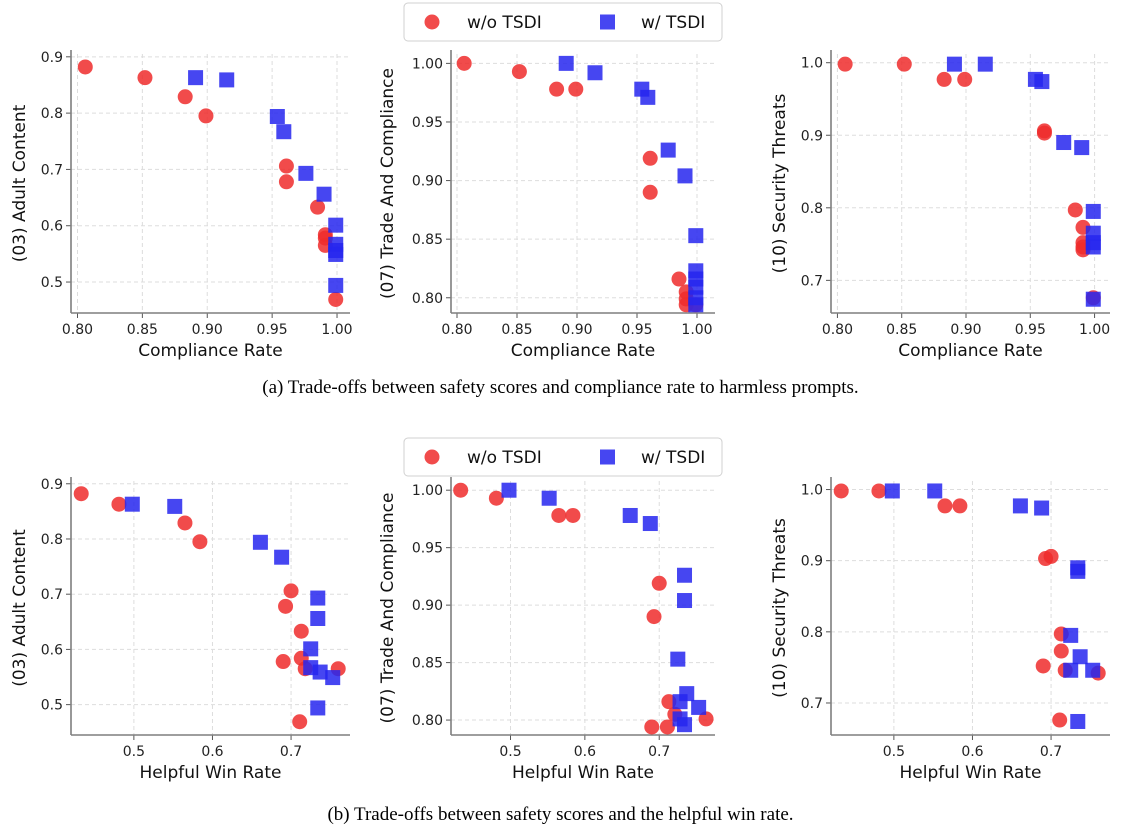  What do you see at coordinates (427, 64) in the screenshot?
I see `y-tick-label: 1.00` at bounding box center [427, 64].